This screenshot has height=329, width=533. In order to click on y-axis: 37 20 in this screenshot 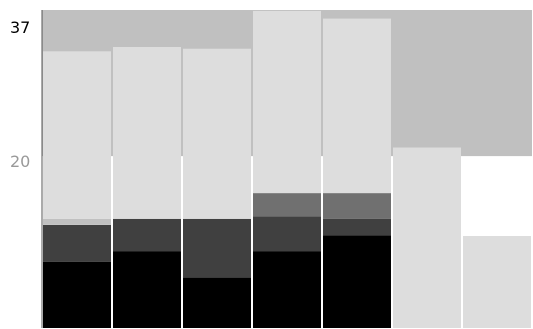, I will do `click(26, 169)`.